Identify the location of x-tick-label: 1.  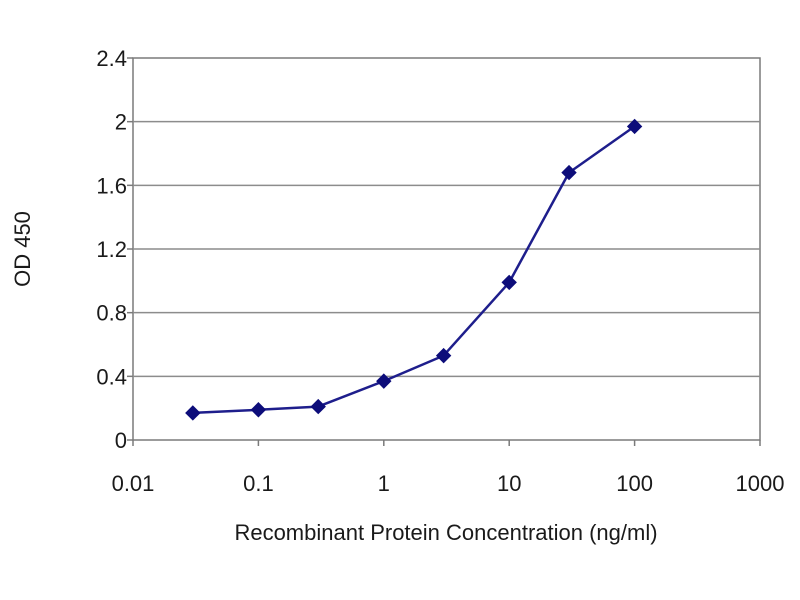
(384, 483).